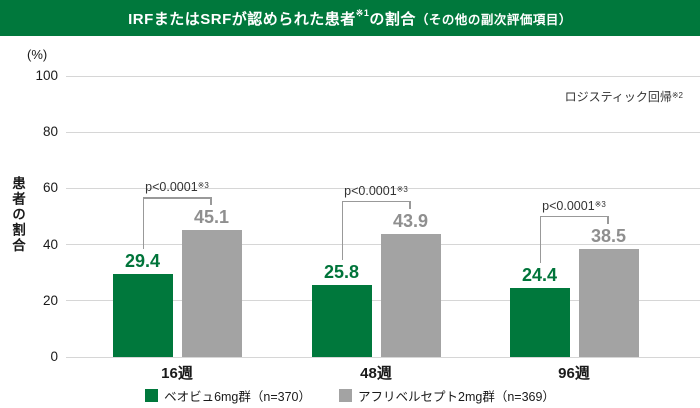 The image size is (700, 408). Describe the element at coordinates (46, 75) in the screenshot. I see `y-tick-label: 100` at that location.